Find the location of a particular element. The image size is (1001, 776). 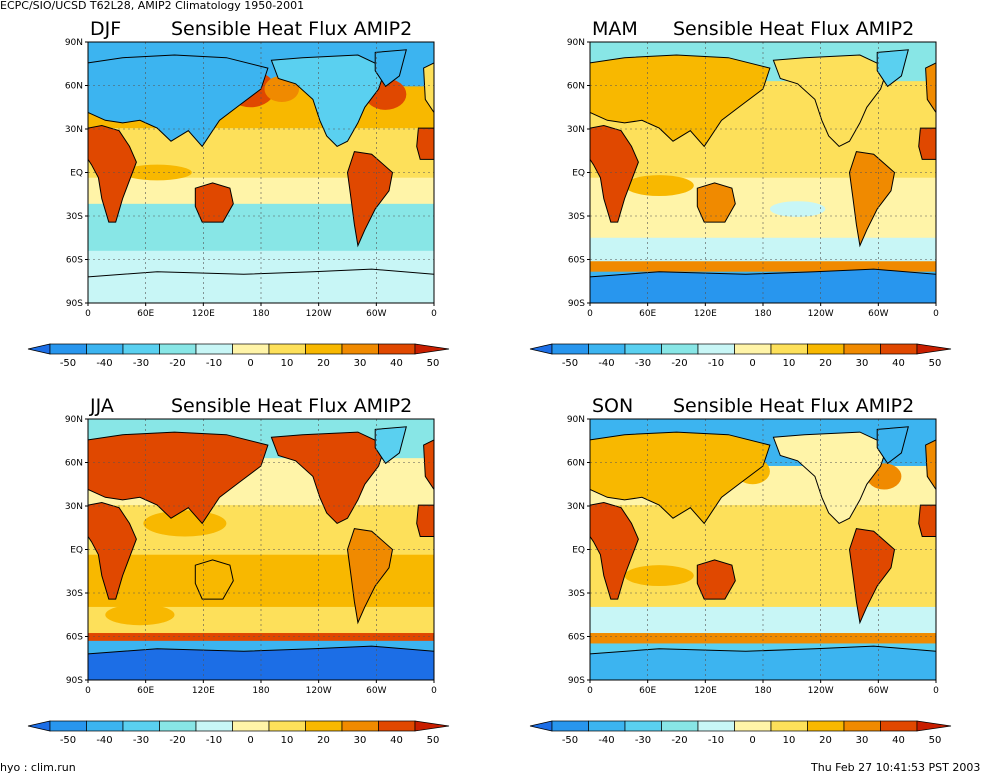

lon-tick-label: 120E is located at coordinates (203, 691).